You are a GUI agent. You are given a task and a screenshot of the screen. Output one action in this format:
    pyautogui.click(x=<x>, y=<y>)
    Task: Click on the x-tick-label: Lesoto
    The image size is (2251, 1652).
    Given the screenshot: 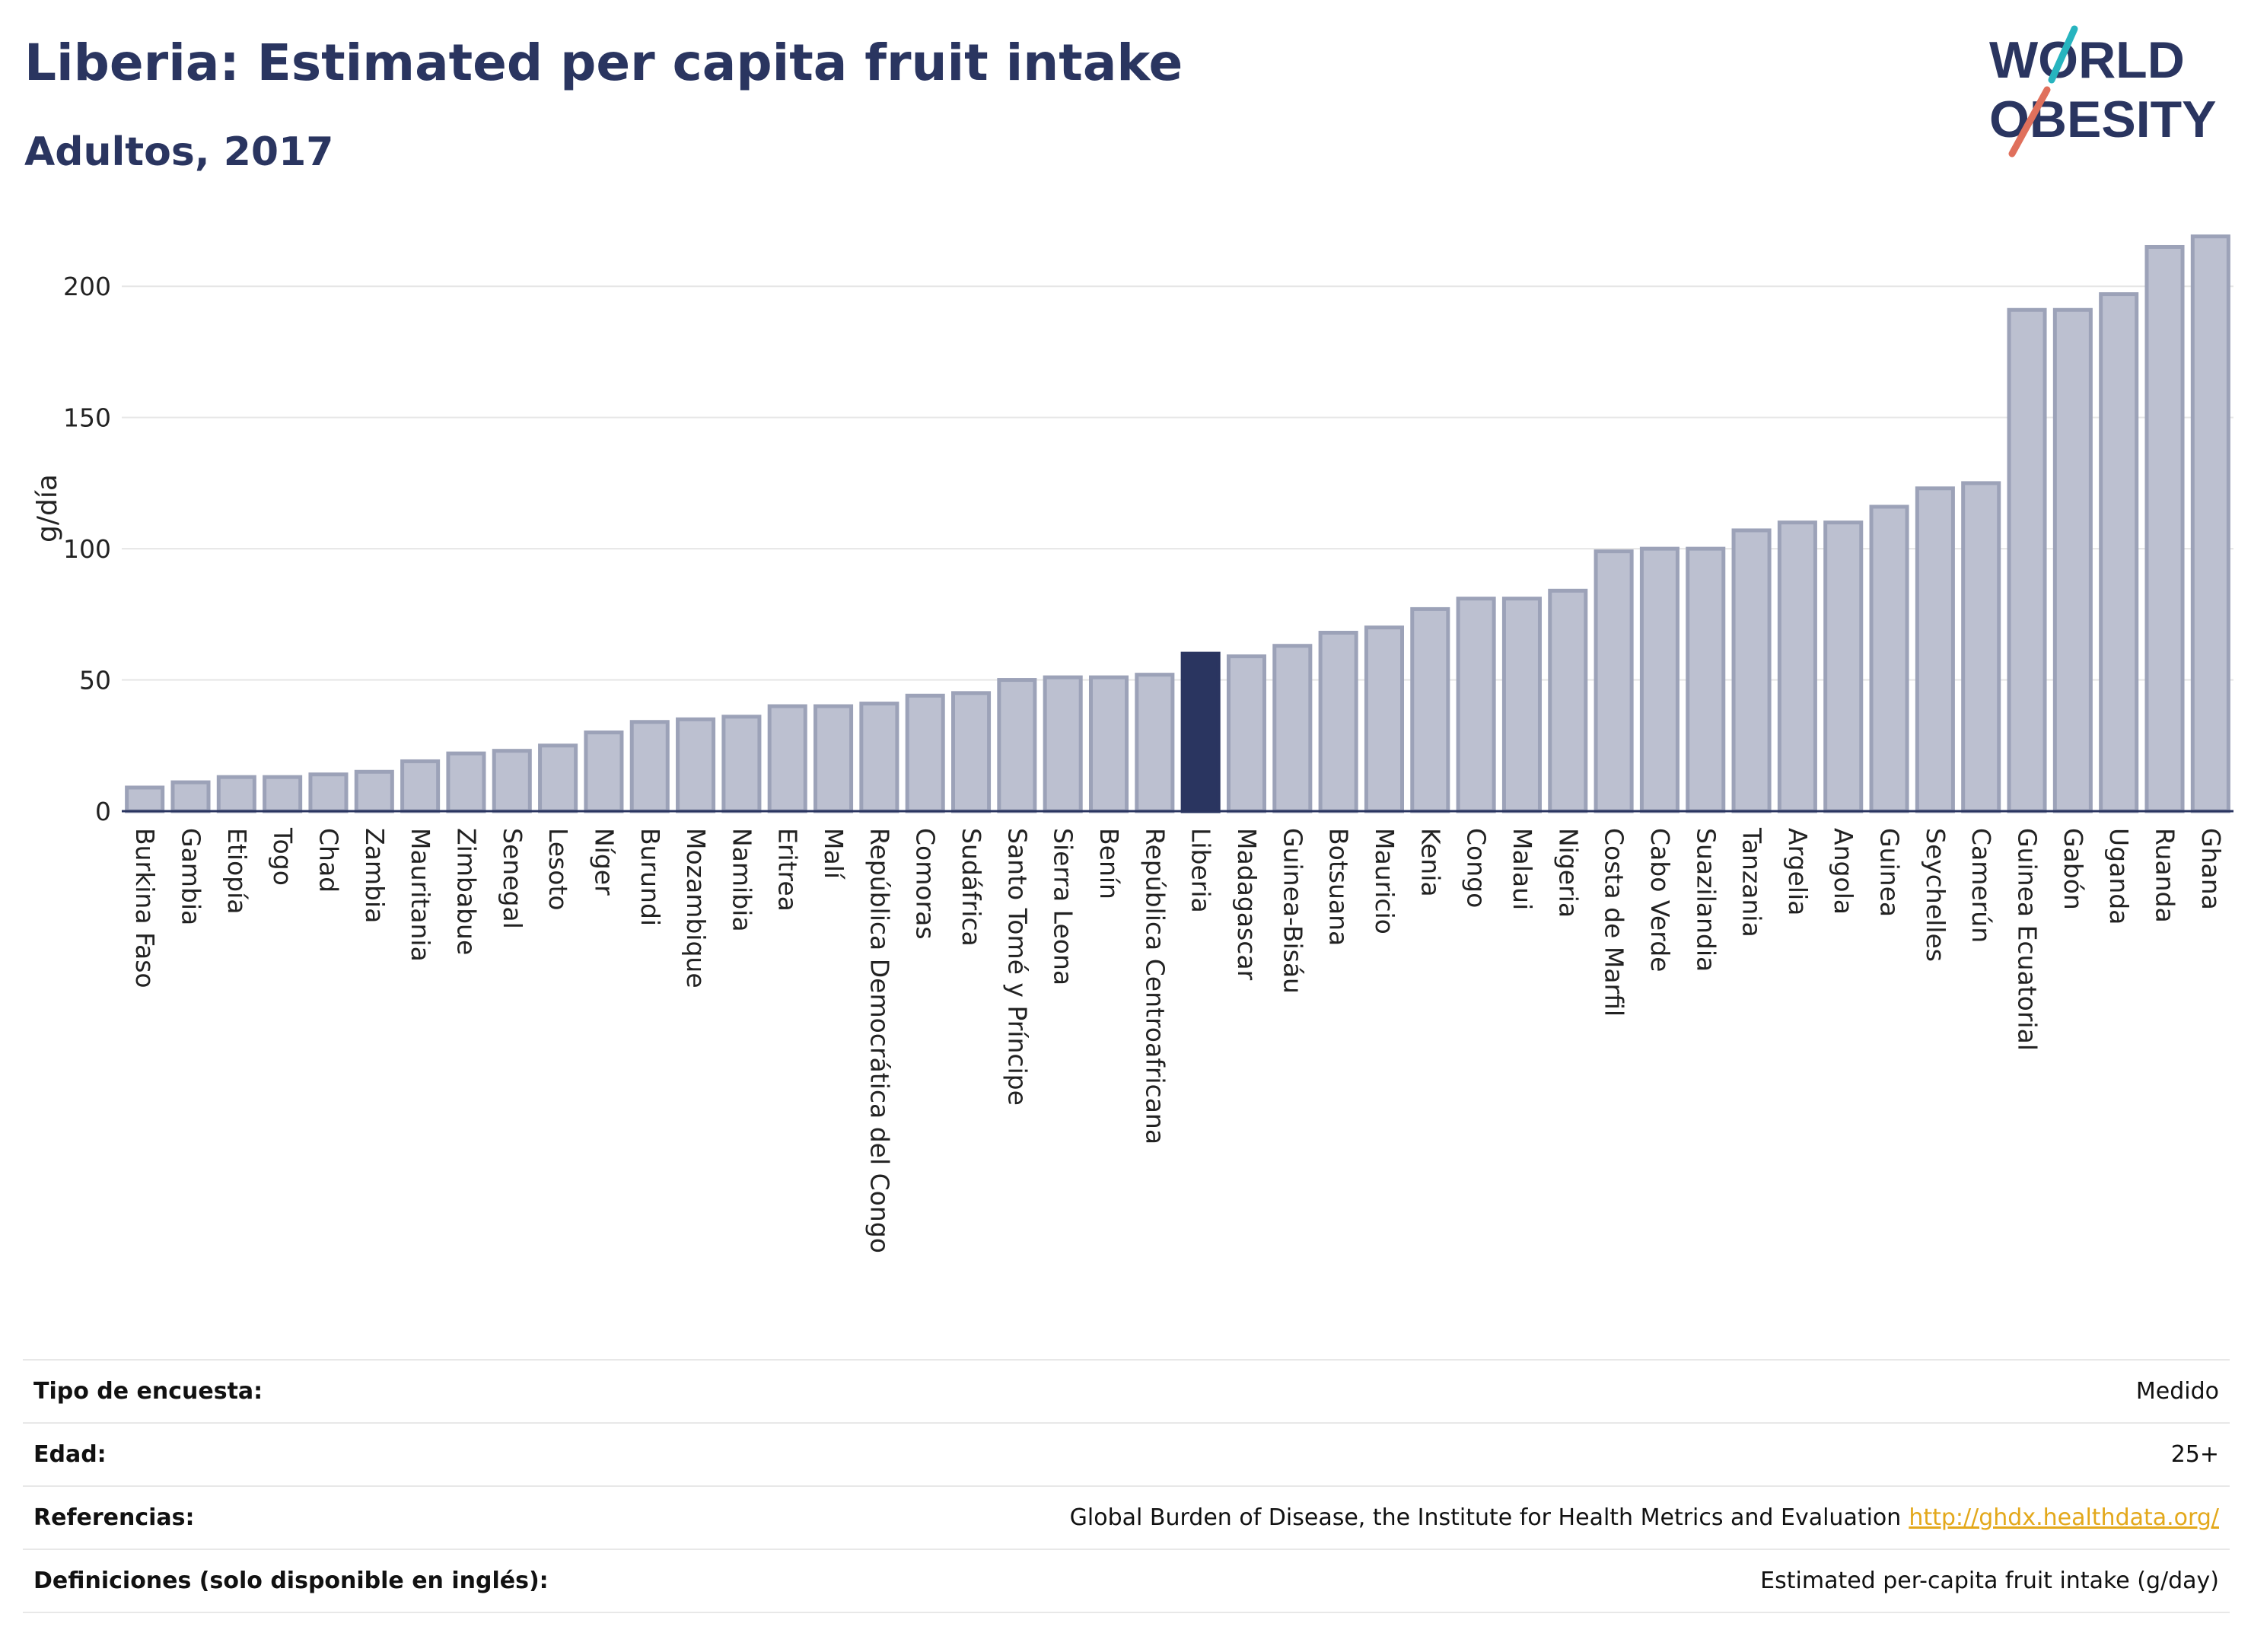 What is the action you would take?
    pyautogui.click(x=558, y=869)
    